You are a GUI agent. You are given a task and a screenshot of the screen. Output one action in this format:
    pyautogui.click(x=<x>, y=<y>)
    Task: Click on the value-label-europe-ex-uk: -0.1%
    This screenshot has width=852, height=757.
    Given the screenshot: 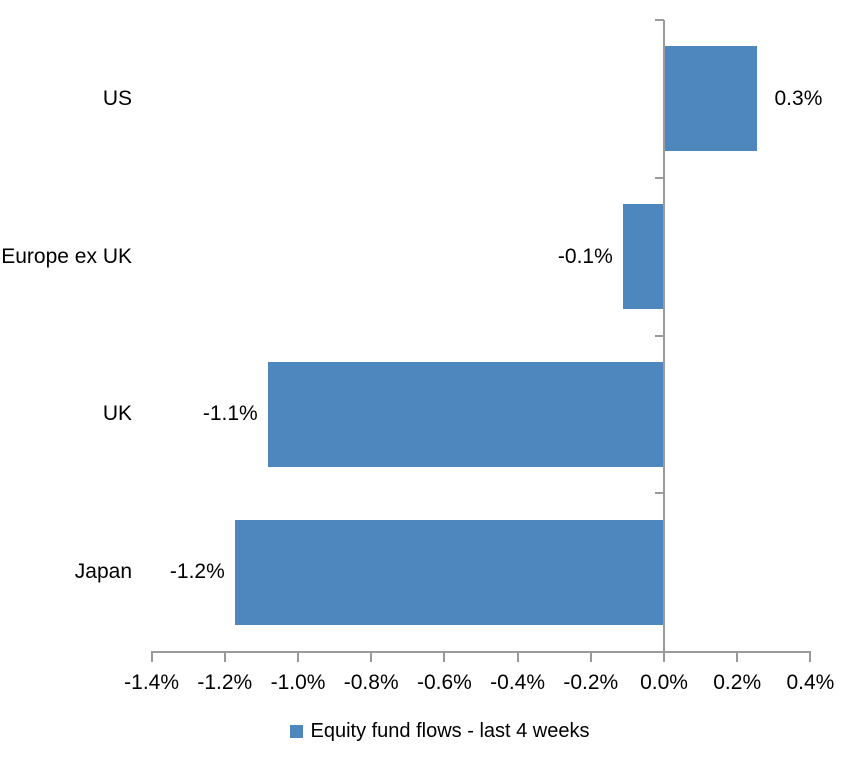 What is the action you would take?
    pyautogui.click(x=585, y=256)
    